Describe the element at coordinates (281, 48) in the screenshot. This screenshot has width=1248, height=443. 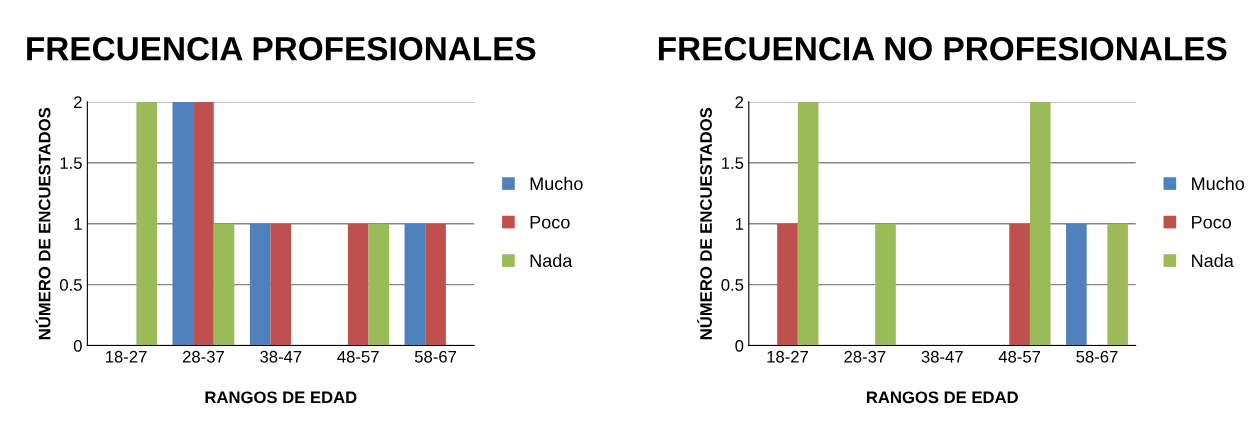
I see `chart-title: FRECUENCIA PROFESIONALES` at that location.